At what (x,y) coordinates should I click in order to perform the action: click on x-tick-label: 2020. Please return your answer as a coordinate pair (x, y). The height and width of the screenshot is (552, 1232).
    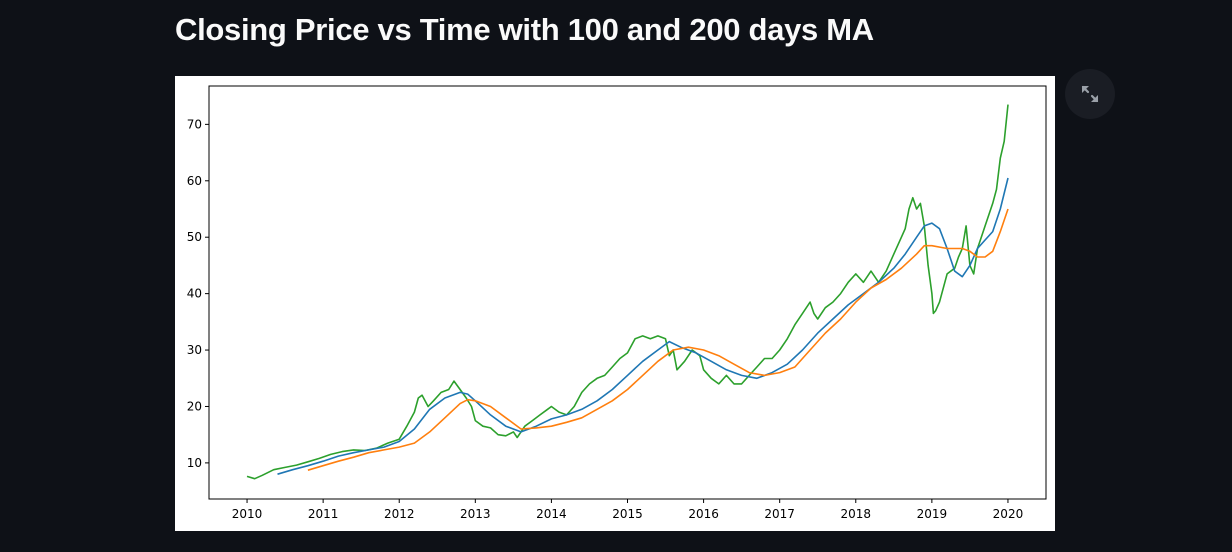
    Looking at the image, I should click on (1008, 514).